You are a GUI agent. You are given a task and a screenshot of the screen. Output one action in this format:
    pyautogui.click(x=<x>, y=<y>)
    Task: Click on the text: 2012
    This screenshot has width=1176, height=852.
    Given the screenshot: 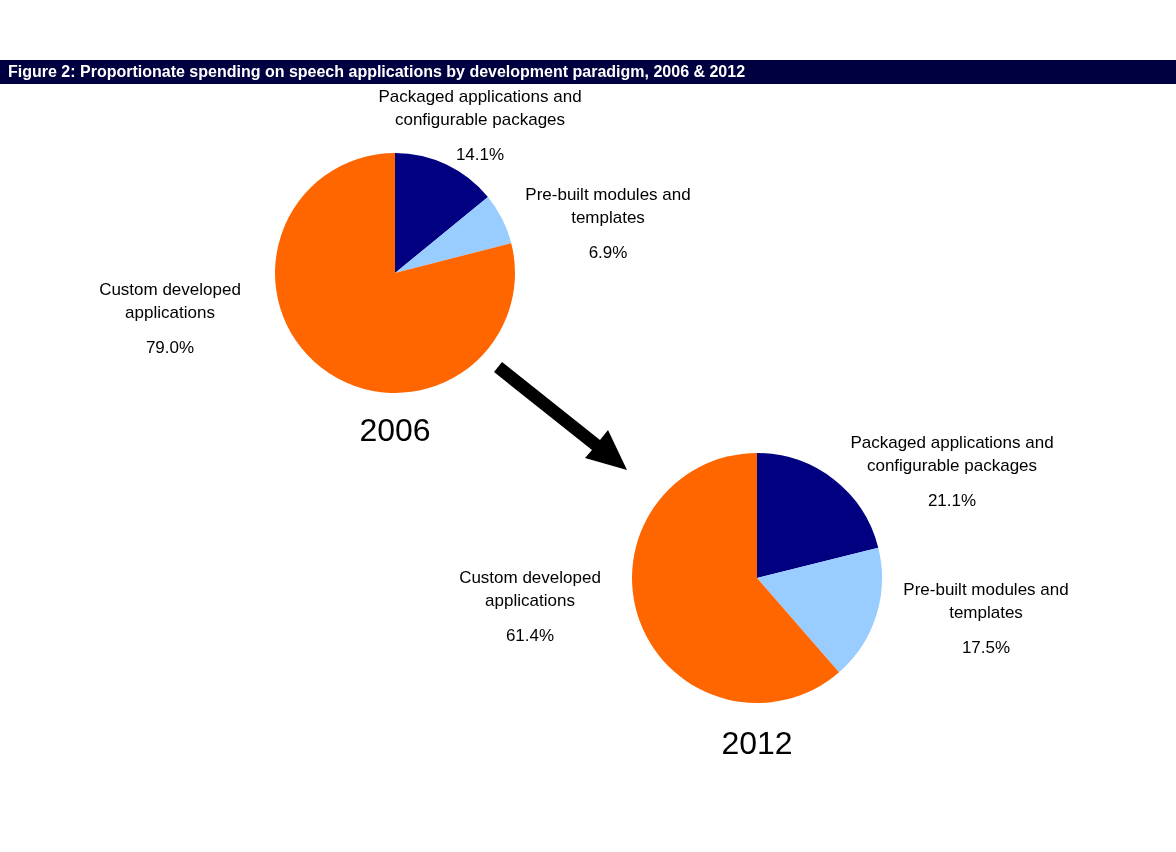 What is the action you would take?
    pyautogui.click(x=757, y=742)
    